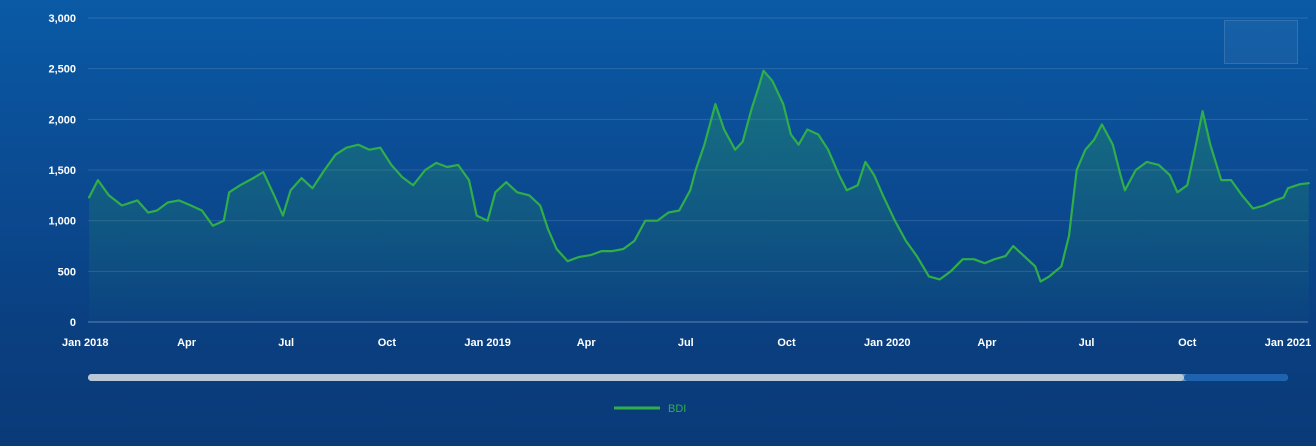 The width and height of the screenshot is (1316, 446). What do you see at coordinates (1288, 343) in the screenshot?
I see `x-tick-label: Jan 2021` at bounding box center [1288, 343].